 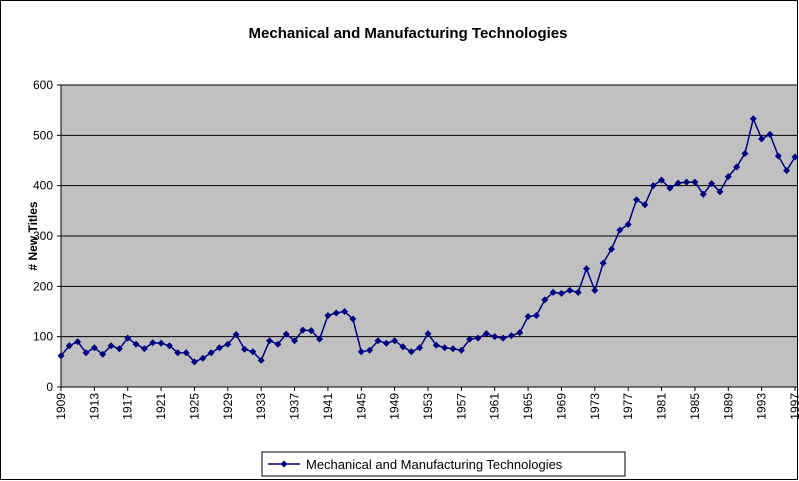 What do you see at coordinates (228, 406) in the screenshot?
I see `x-tick-label: 1929` at bounding box center [228, 406].